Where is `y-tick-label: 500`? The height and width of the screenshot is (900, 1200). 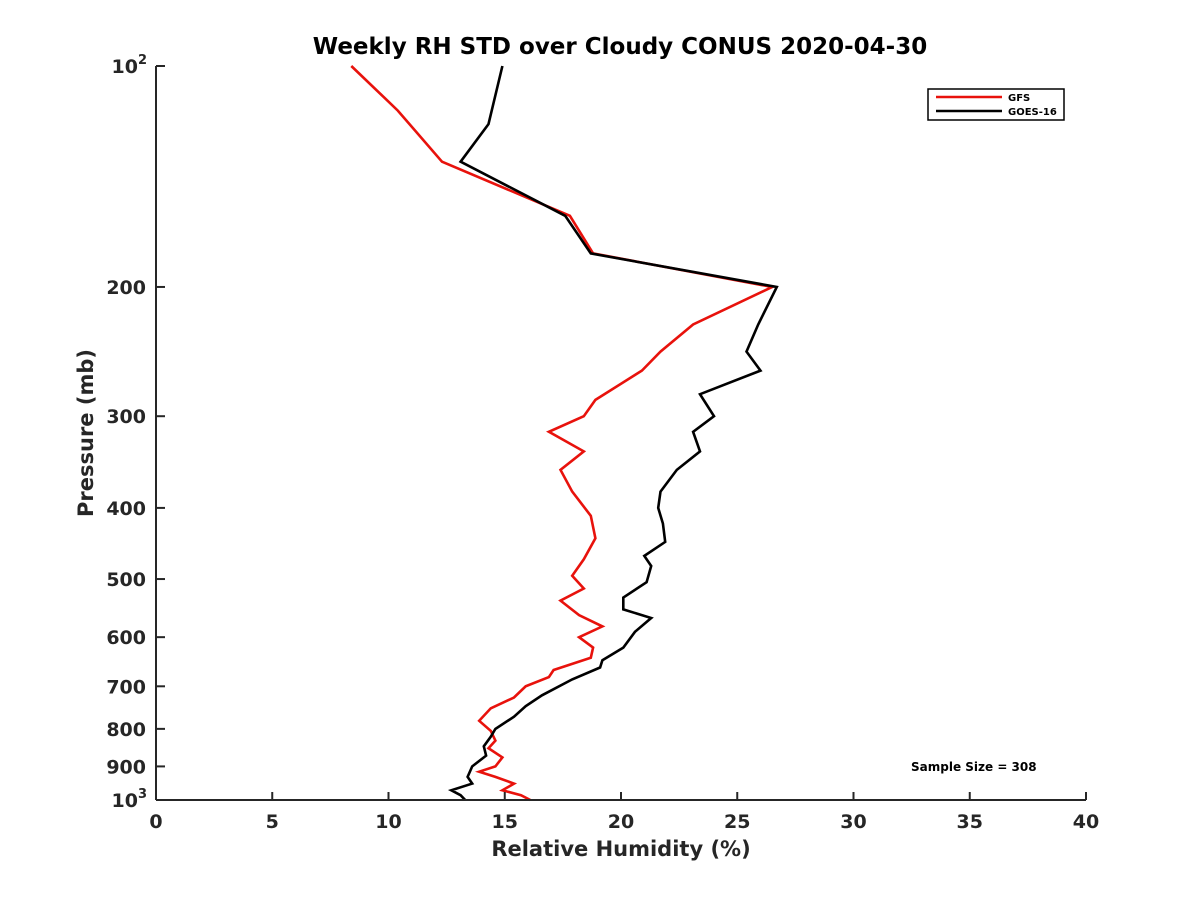
y-tick-label: 500 is located at coordinates (126, 580).